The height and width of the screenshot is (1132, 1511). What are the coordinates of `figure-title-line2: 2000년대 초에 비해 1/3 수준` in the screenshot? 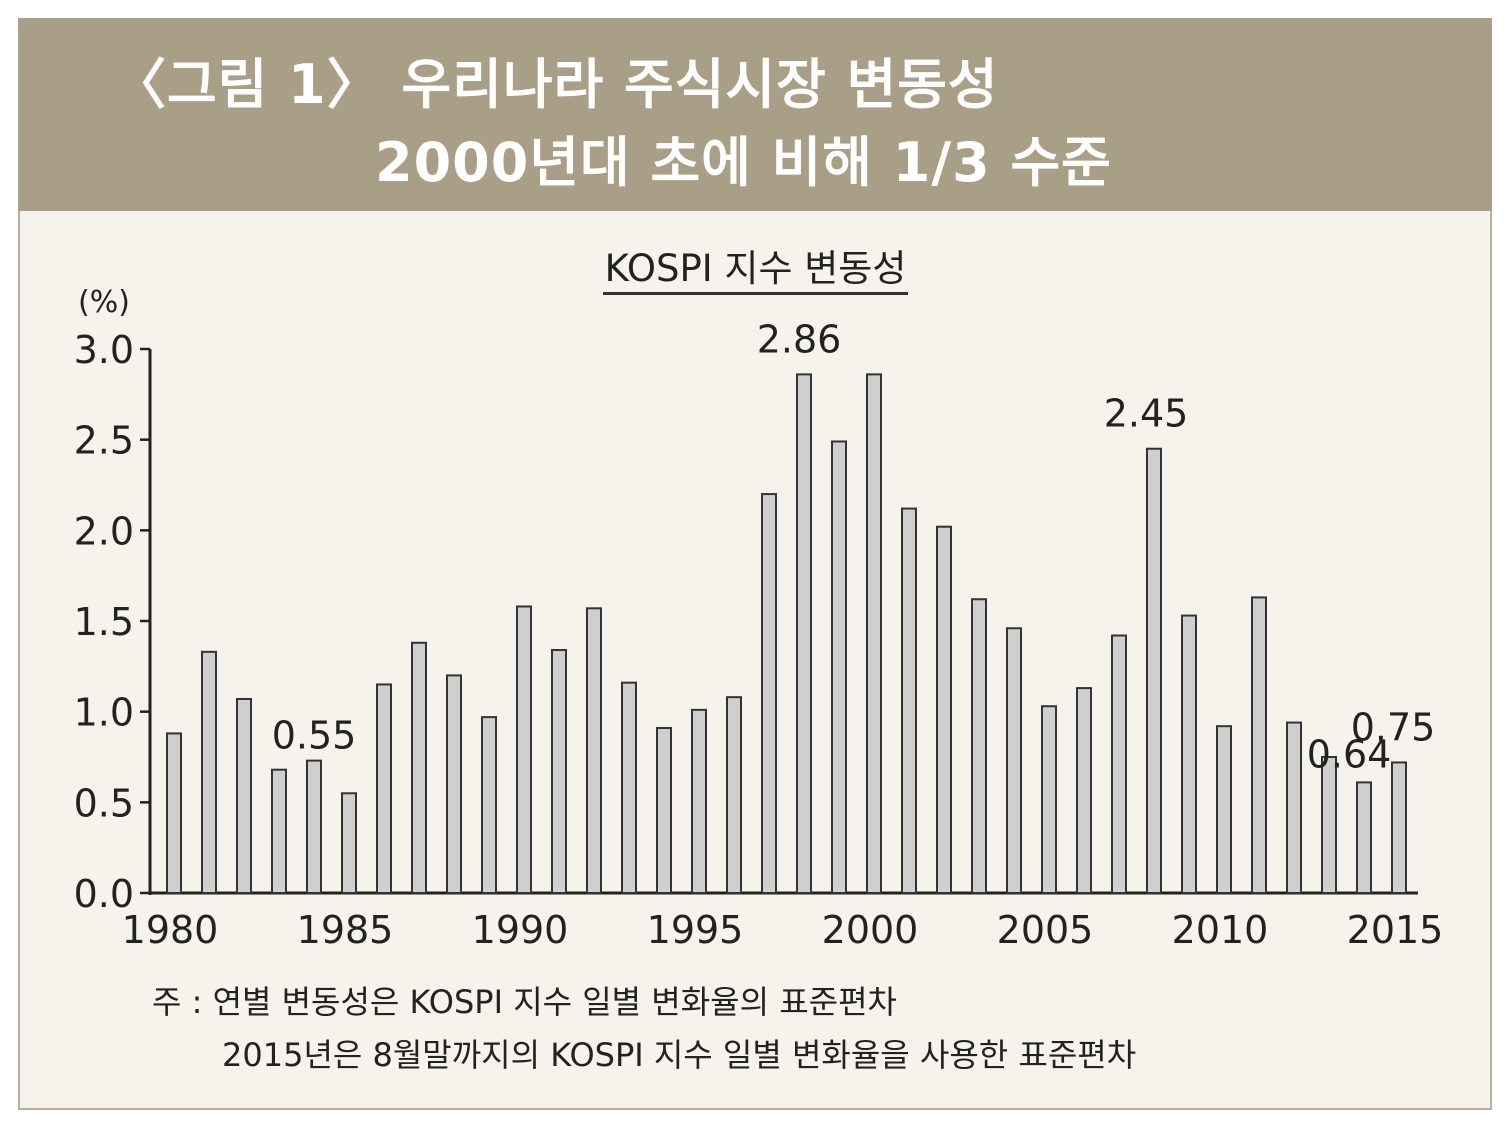 It's located at (743, 162).